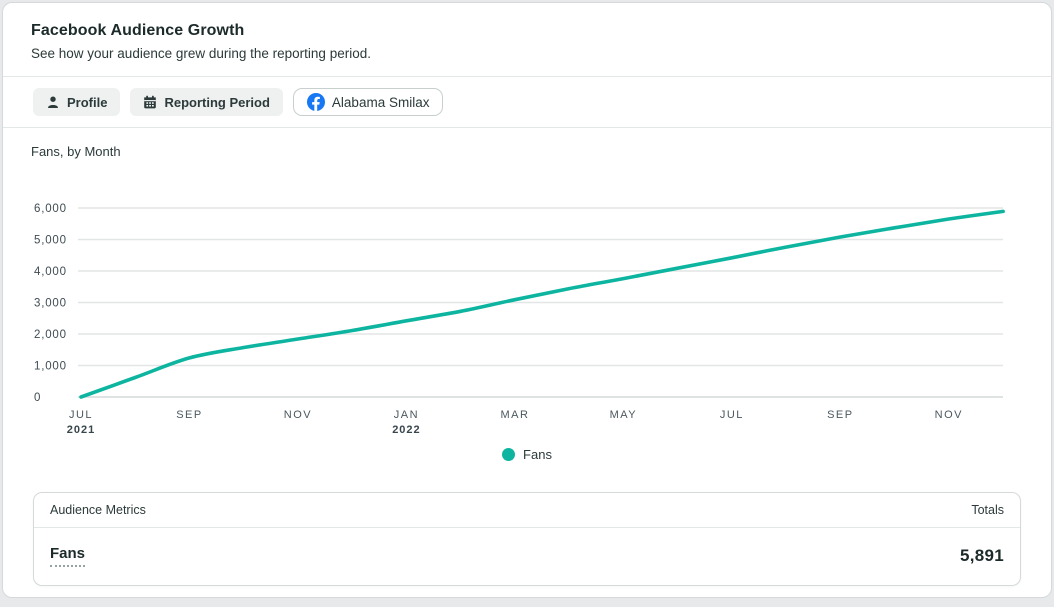  I want to click on metric-fans-label: Fans, so click(68, 556).